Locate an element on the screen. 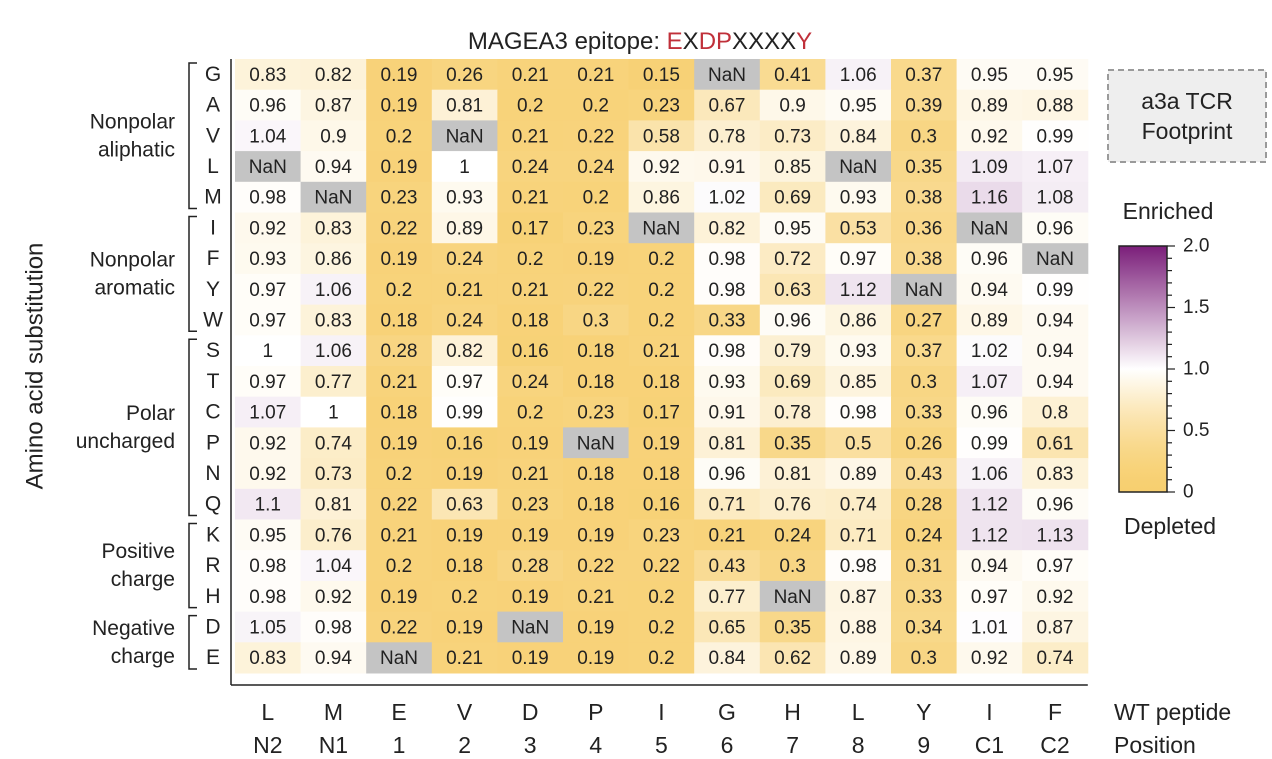  colorbar-top-label: Enriched is located at coordinates (1168, 211).